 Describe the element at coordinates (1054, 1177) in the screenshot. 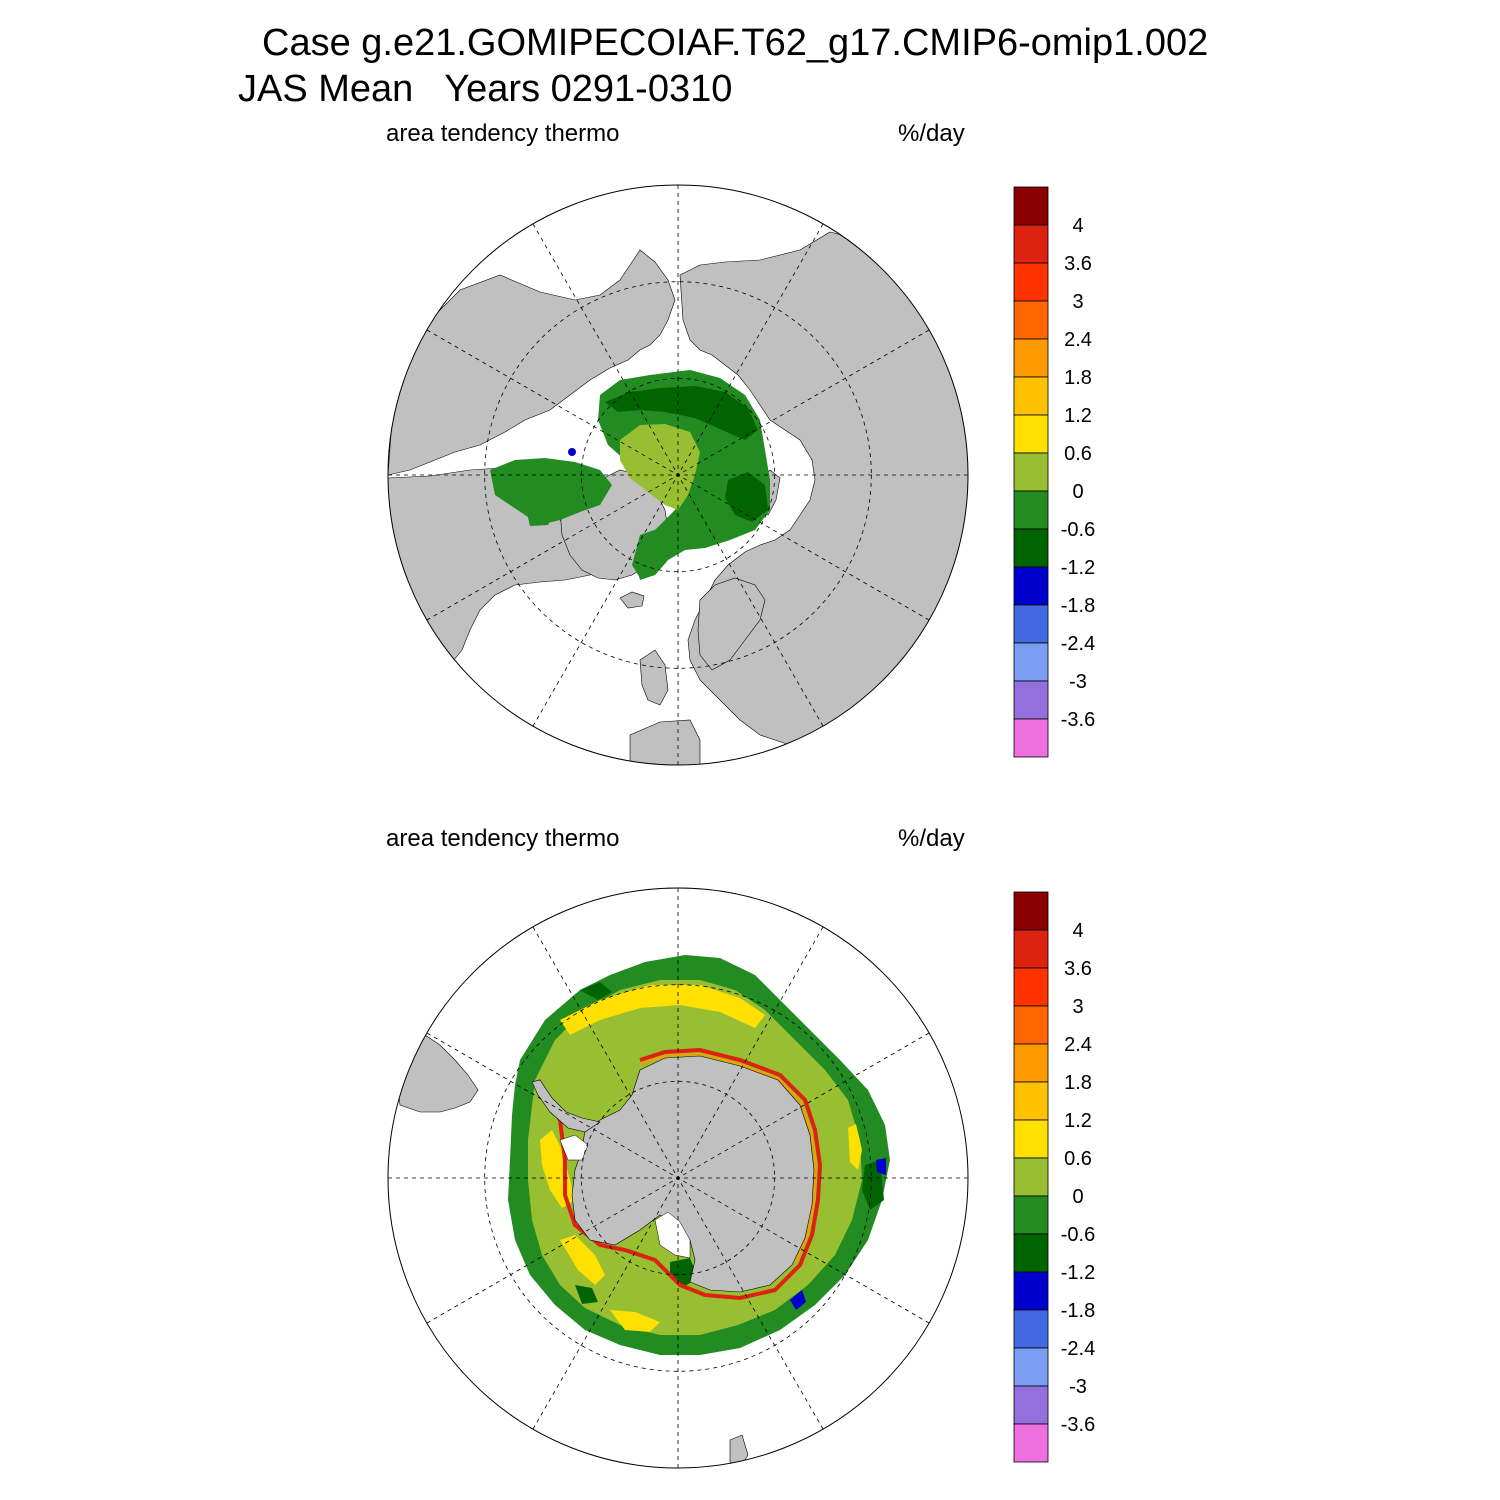

I see `south-colorbar: 4 3.6 3 2.4 1.8 1.2 0.6 0 -0.6 -1.2 -1.8 -2.4 -3 -3.6` at that location.